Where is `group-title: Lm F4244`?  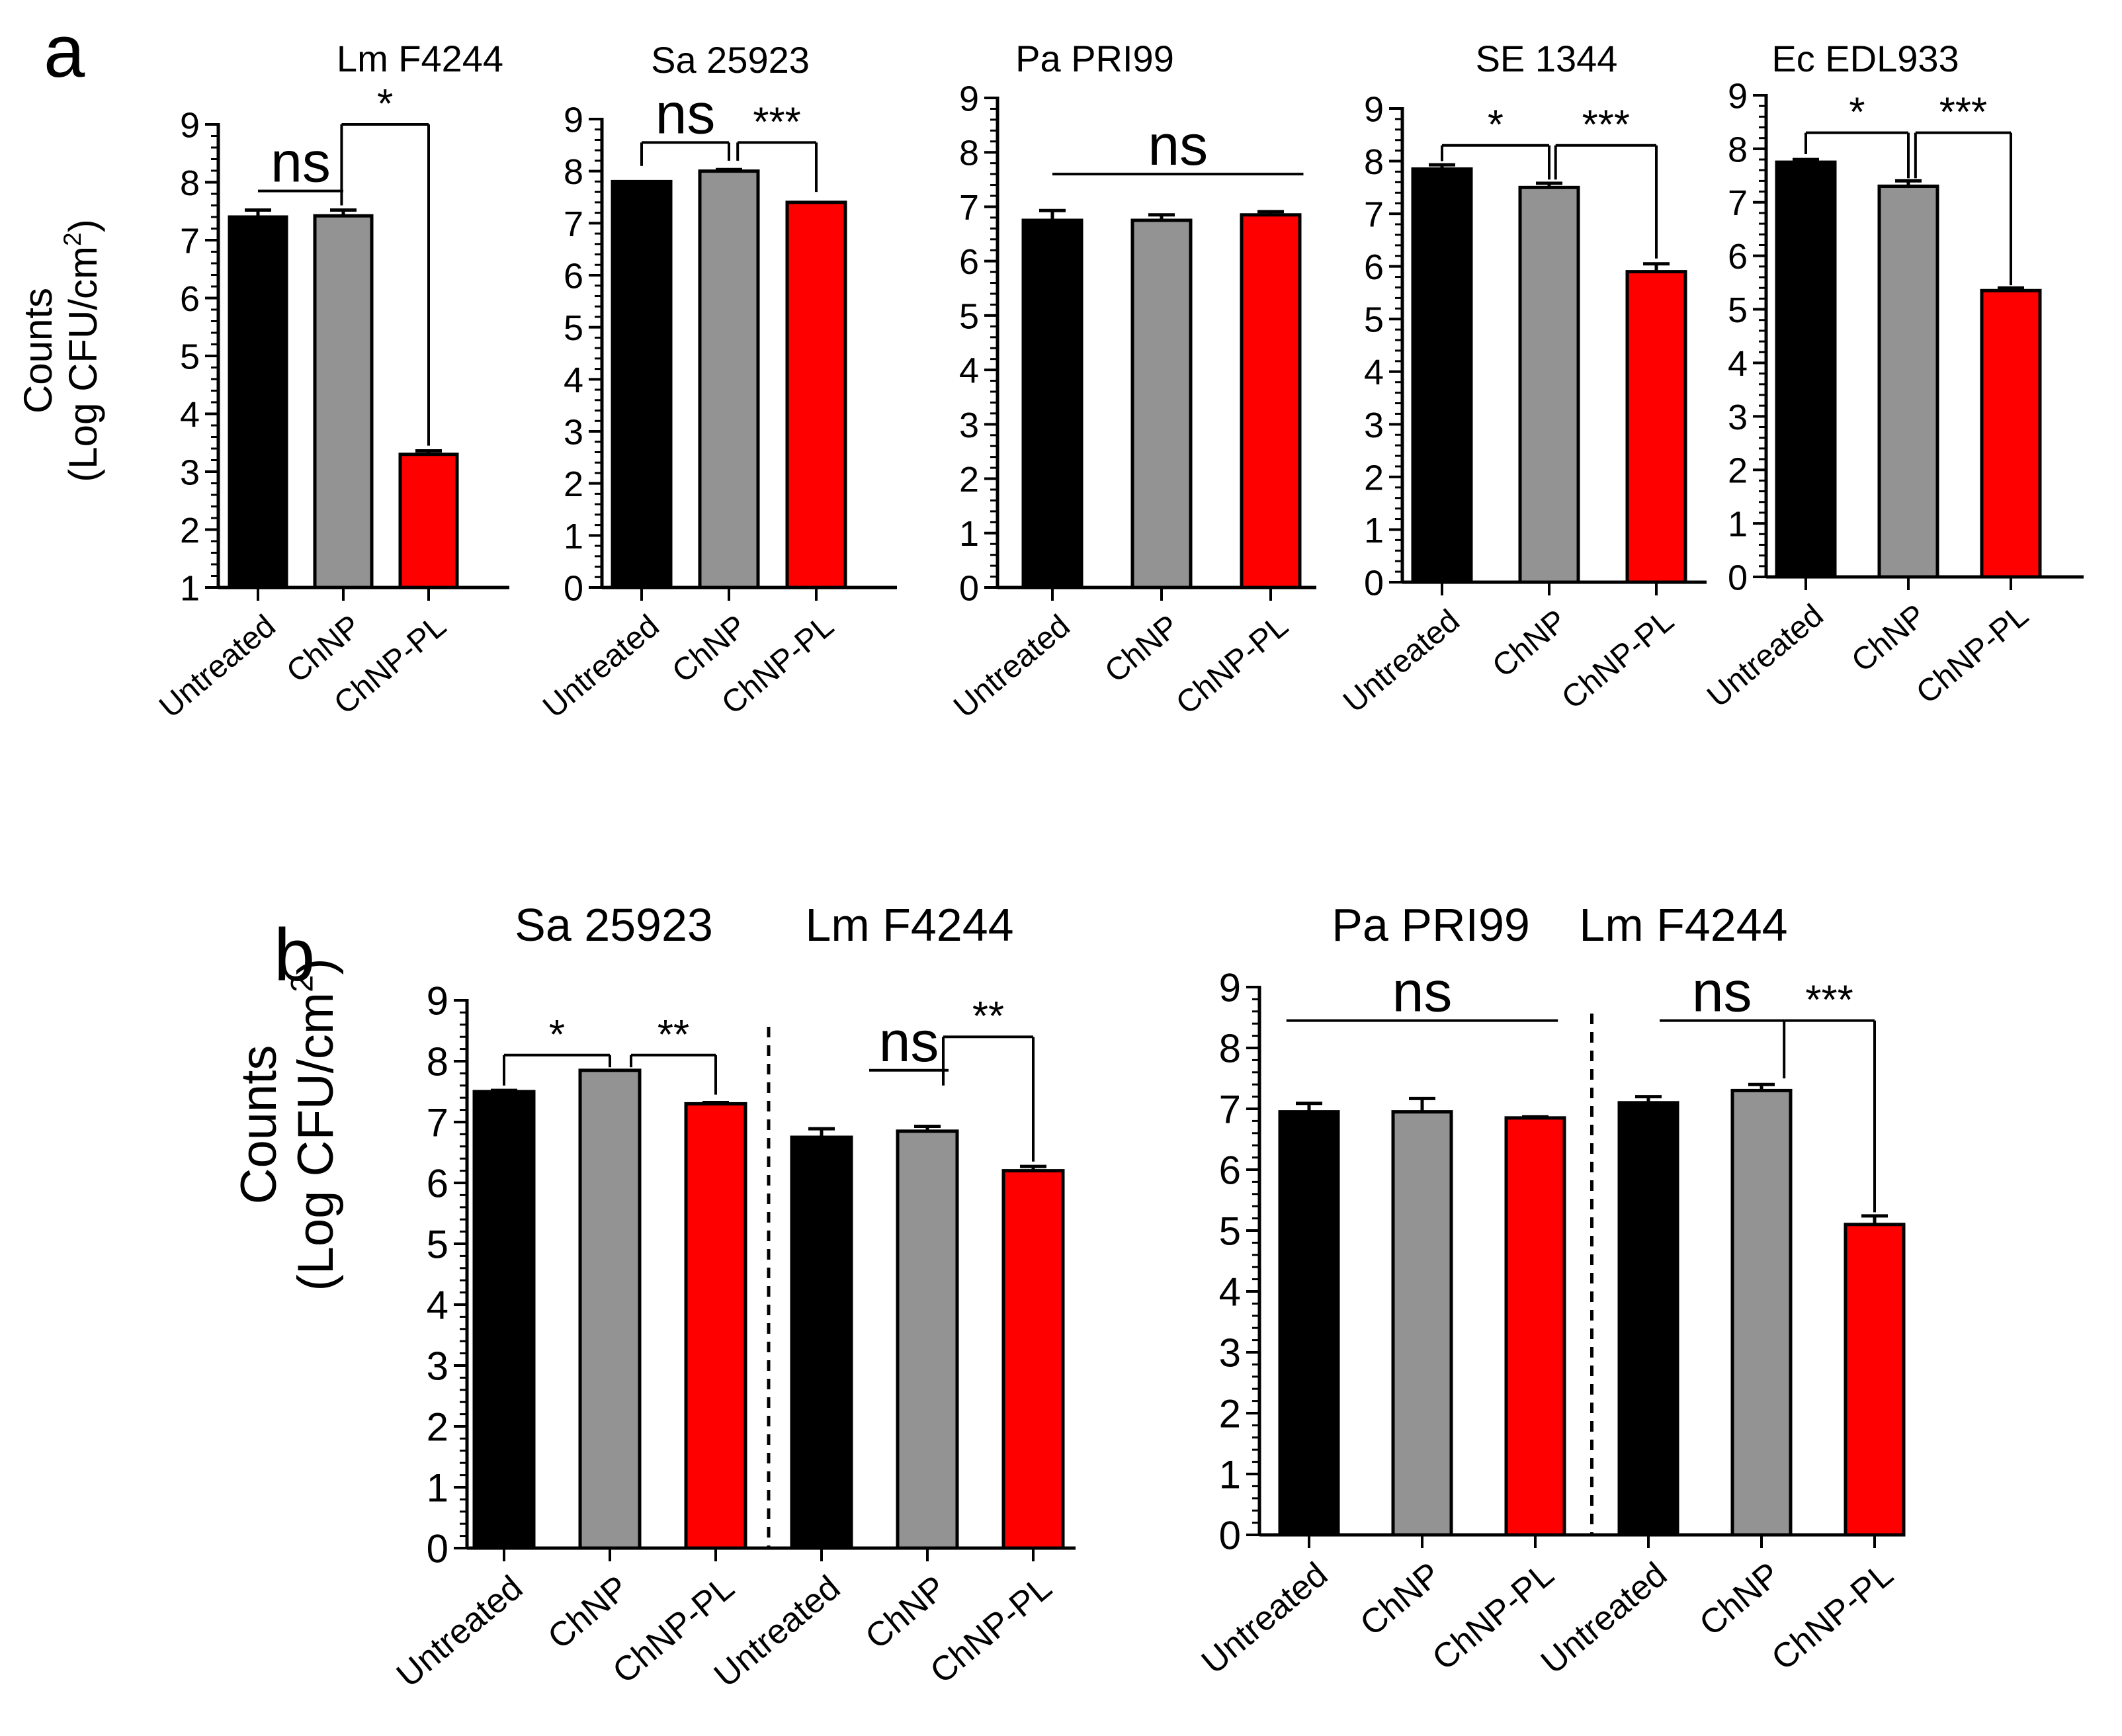
group-title: Lm F4244 is located at coordinates (1683, 925).